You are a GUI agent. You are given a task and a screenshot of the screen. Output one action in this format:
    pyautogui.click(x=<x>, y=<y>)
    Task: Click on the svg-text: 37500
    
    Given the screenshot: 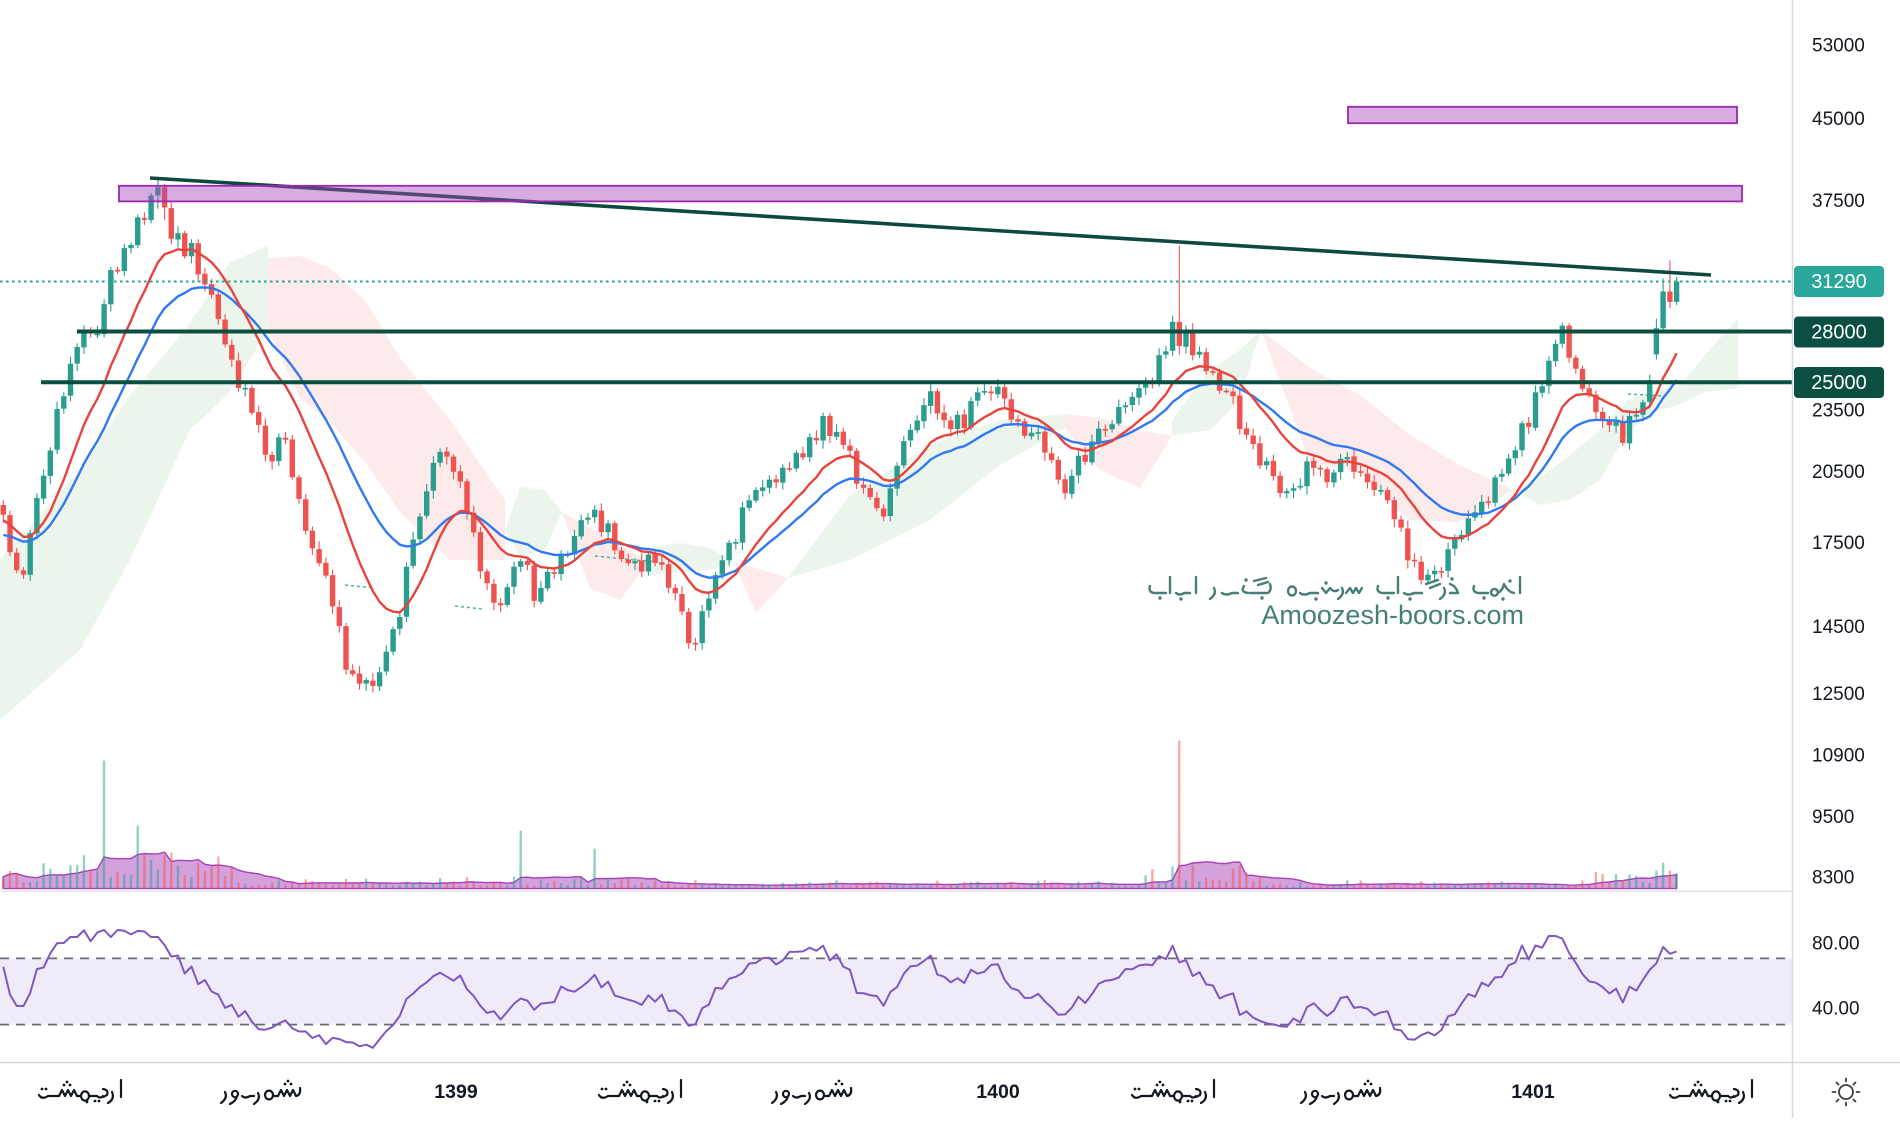 What is the action you would take?
    pyautogui.click(x=1838, y=201)
    